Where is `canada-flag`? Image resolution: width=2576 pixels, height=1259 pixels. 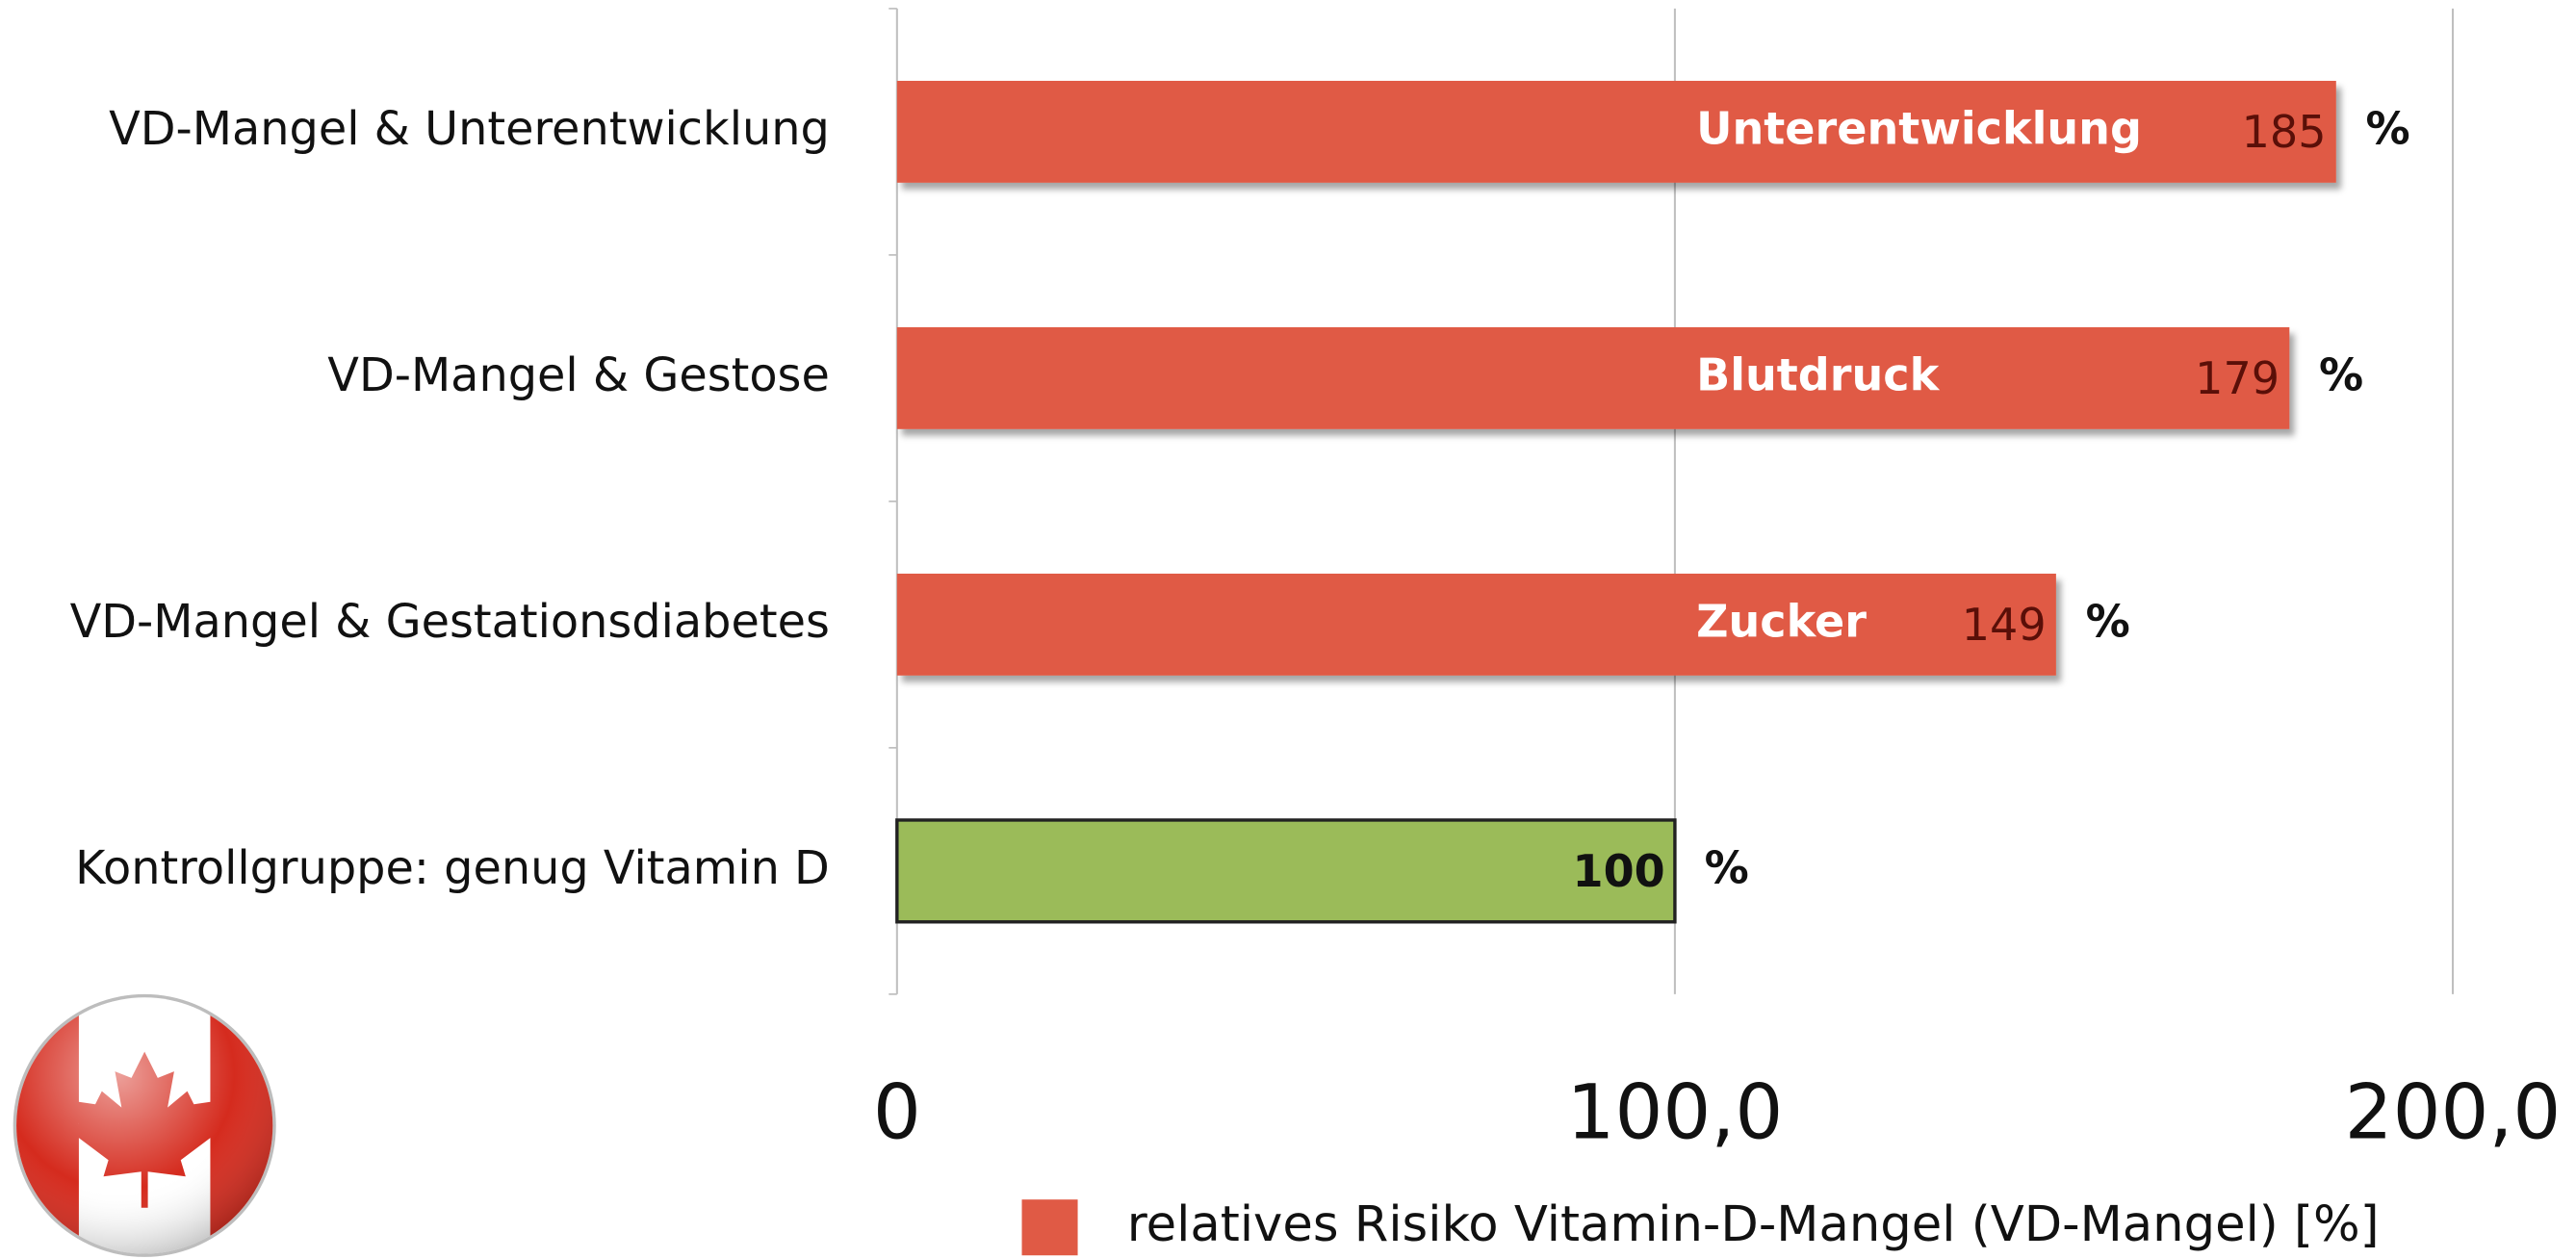
canada-flag is located at coordinates (145, 1125).